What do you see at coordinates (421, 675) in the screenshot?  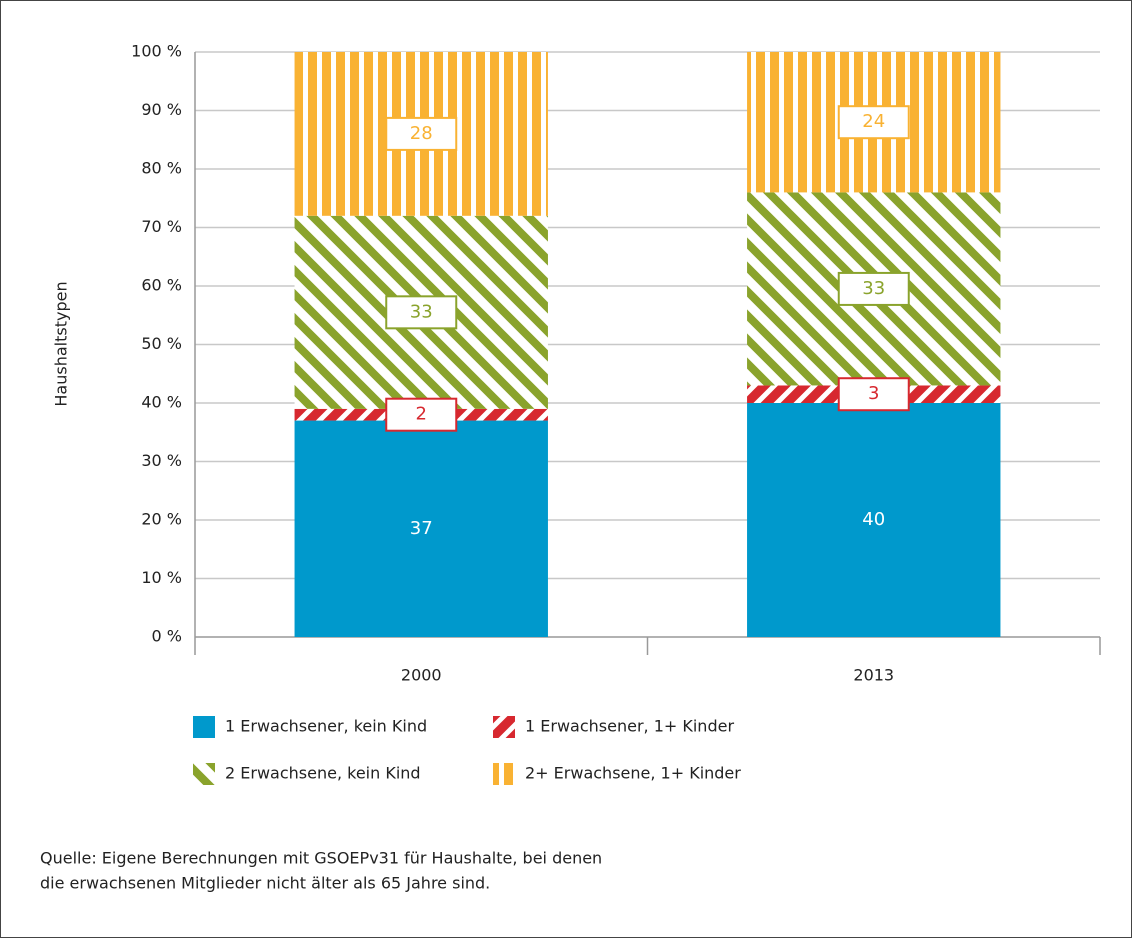 I see `x-tick-label: 2000` at bounding box center [421, 675].